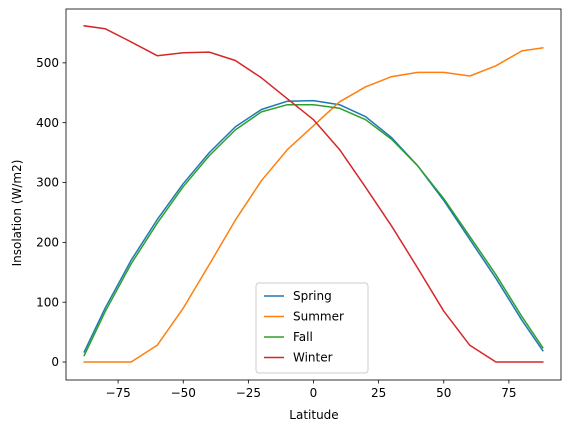 The height and width of the screenshot is (437, 571). What do you see at coordinates (47, 63) in the screenshot?
I see `y-tick-label: 500` at bounding box center [47, 63].